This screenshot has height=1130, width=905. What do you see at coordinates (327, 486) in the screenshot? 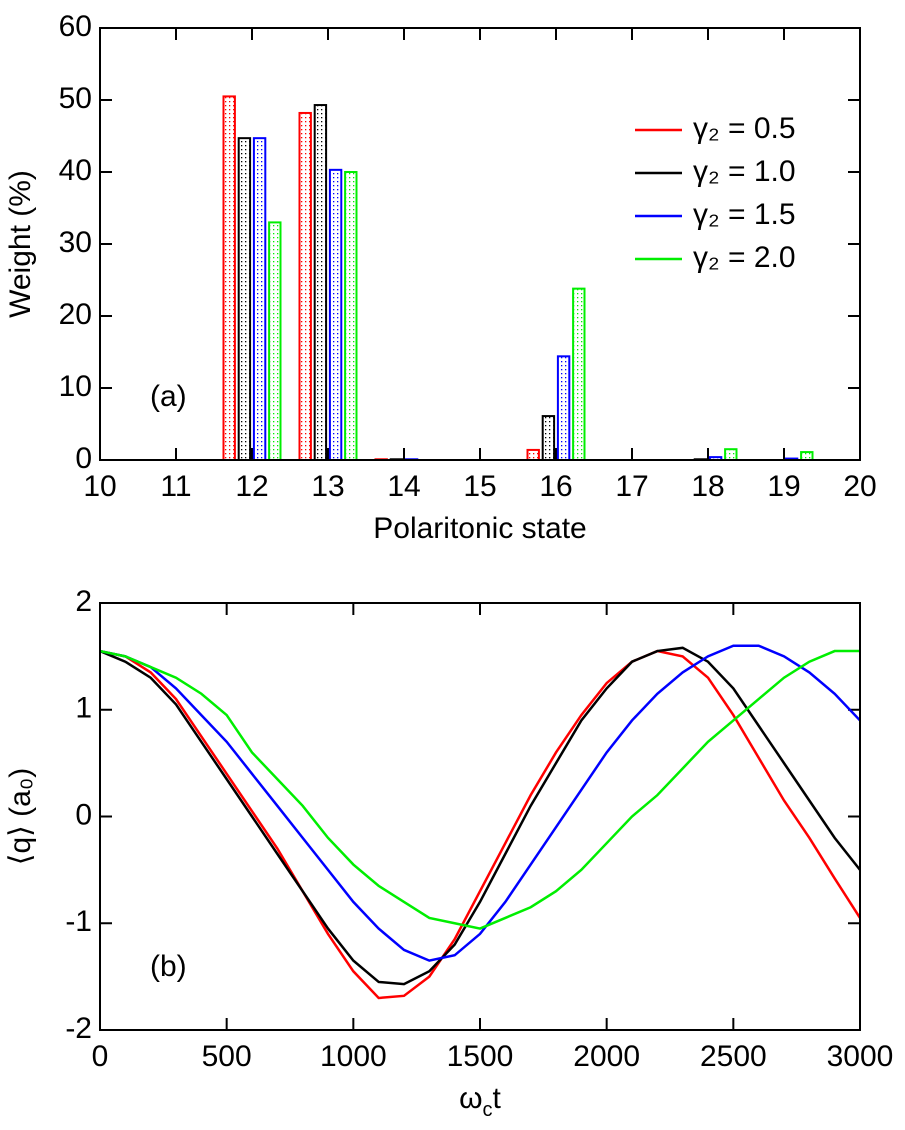
I see `x-tick-label: 13` at bounding box center [327, 486].